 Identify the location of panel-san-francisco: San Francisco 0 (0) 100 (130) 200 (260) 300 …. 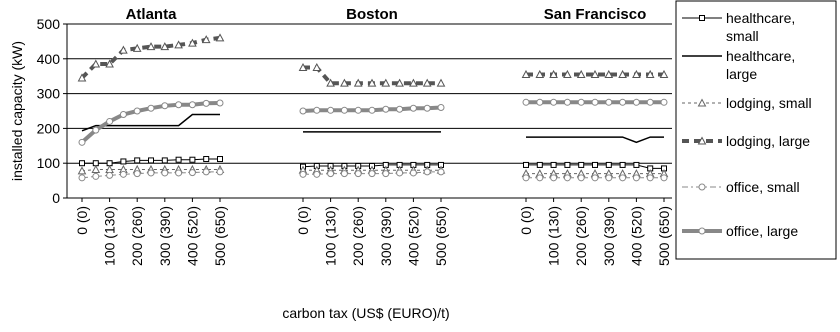
(595, 136).